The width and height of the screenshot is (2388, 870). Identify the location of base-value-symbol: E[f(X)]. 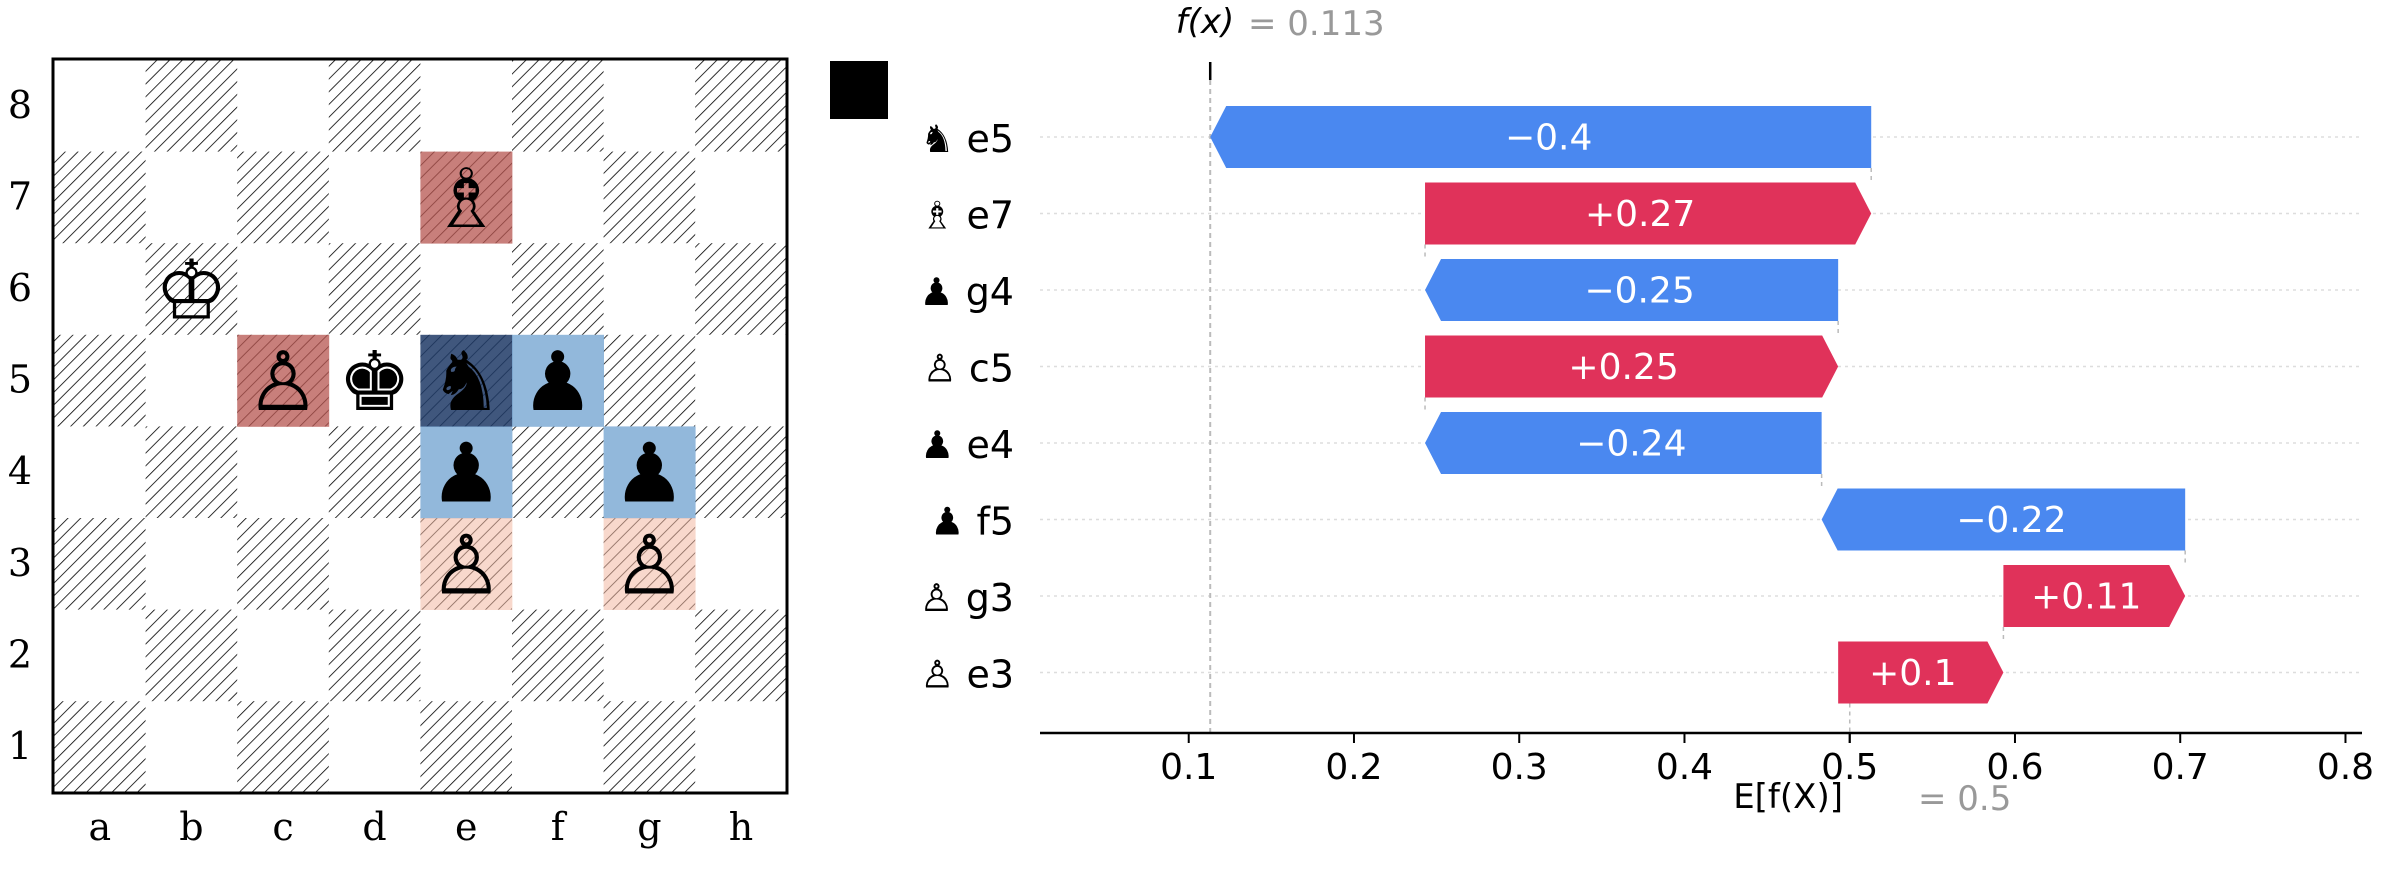
(1788, 797).